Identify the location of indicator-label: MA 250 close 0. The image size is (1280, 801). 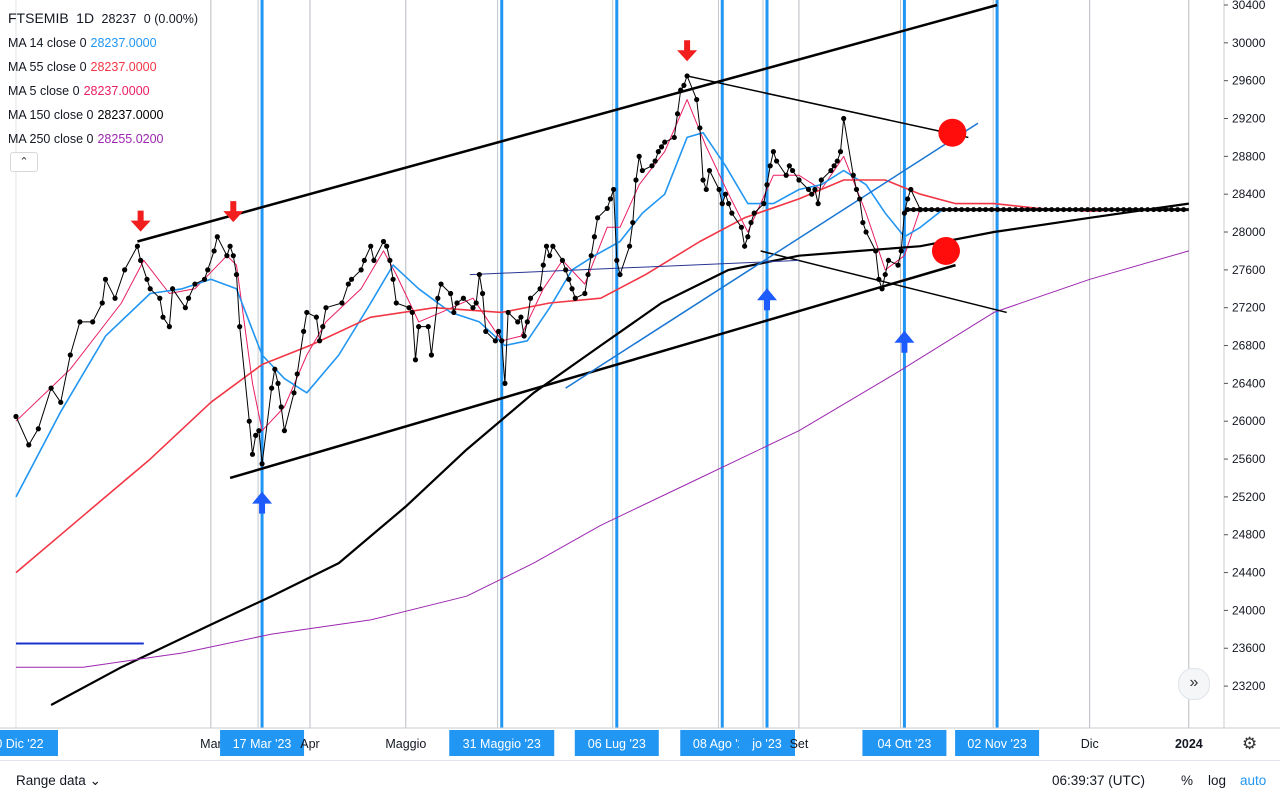
(51, 139).